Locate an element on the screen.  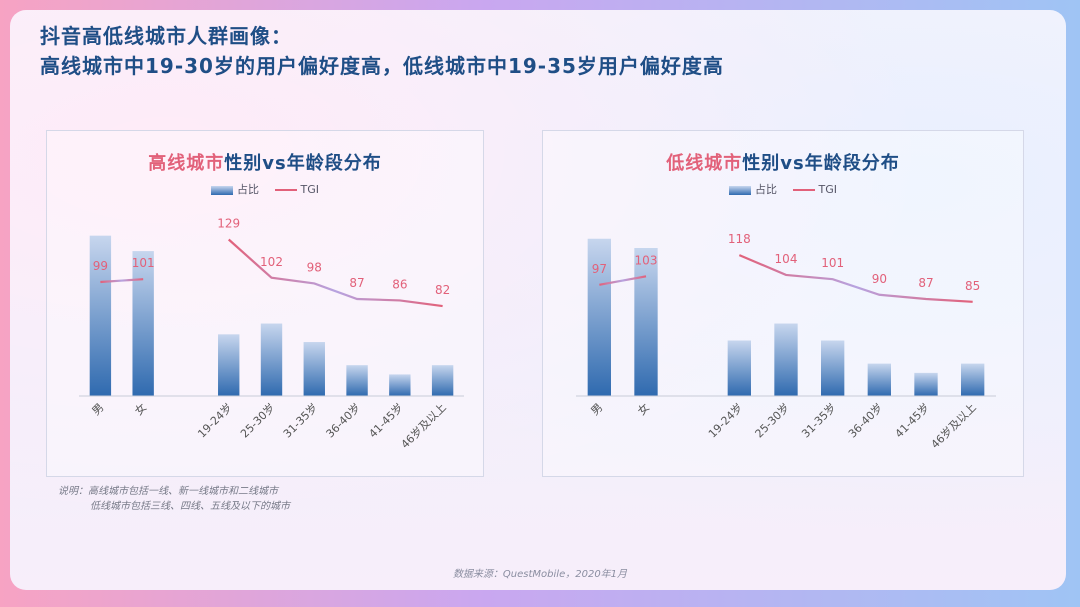
chart-title-highlight: 低线城市 is located at coordinates (704, 163).